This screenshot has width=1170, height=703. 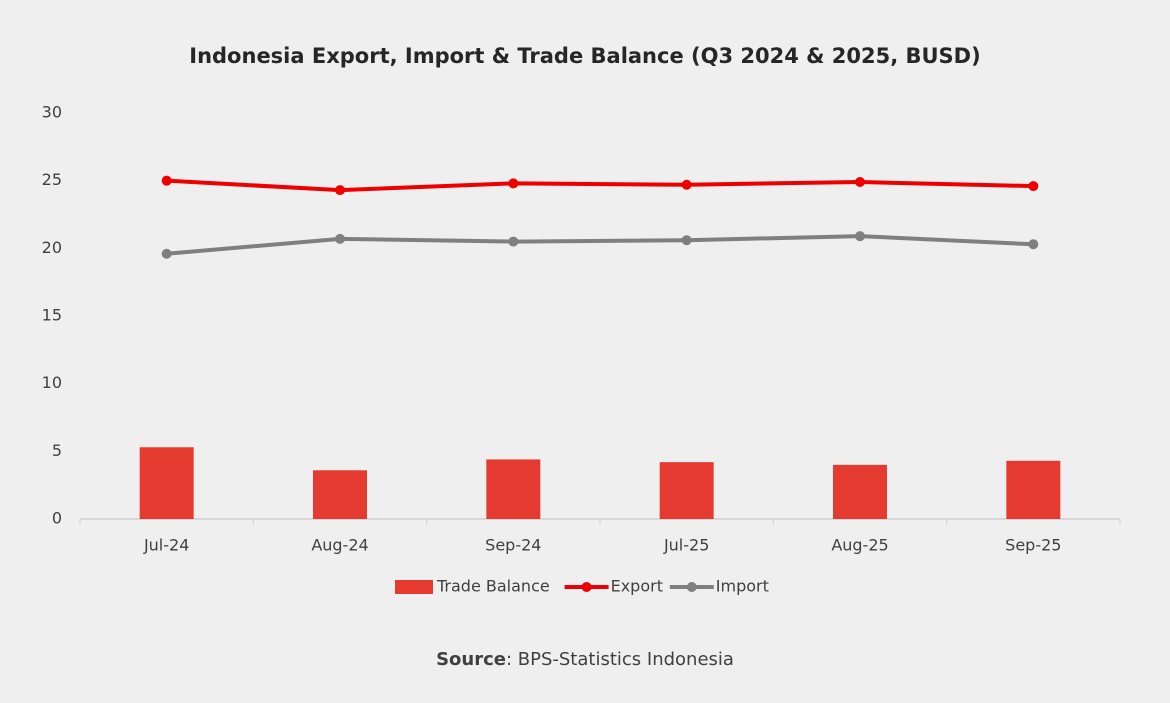 I want to click on x-tick-label: Aug-24, so click(x=339, y=545).